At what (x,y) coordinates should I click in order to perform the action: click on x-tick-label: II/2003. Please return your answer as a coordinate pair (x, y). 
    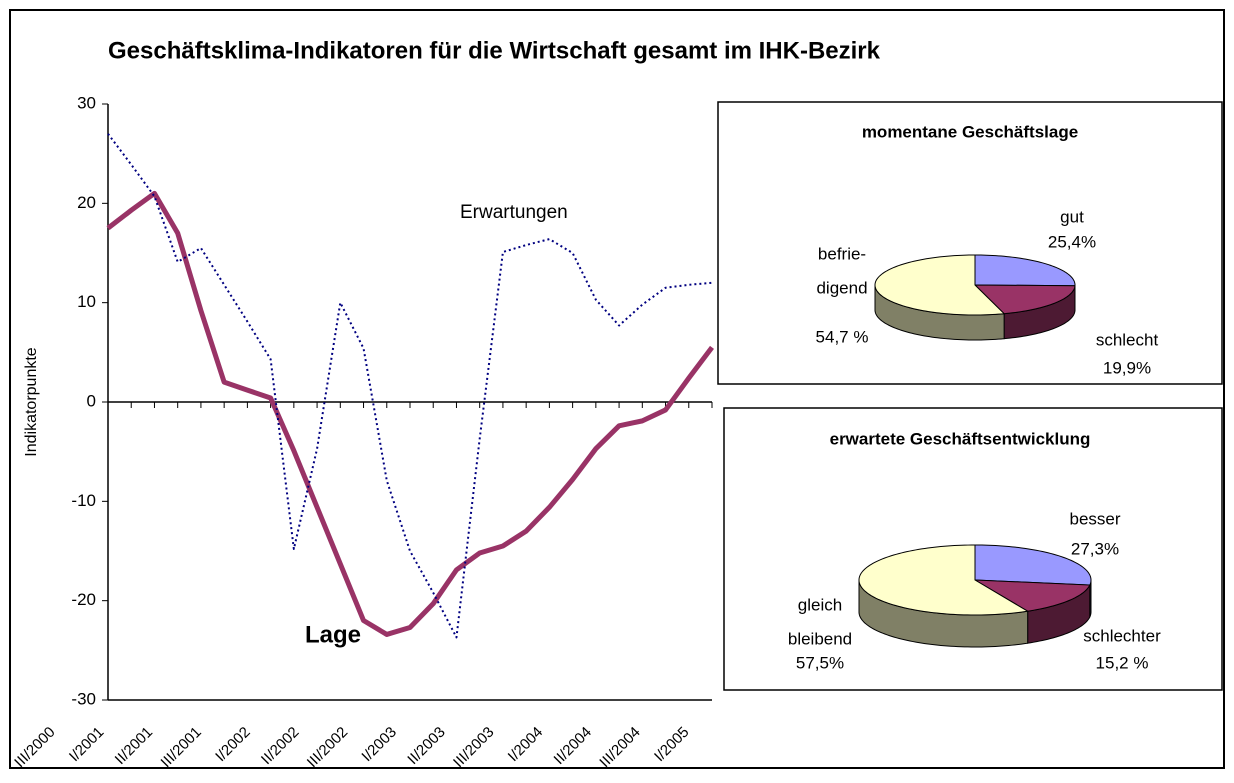
    Looking at the image, I should click on (426, 746).